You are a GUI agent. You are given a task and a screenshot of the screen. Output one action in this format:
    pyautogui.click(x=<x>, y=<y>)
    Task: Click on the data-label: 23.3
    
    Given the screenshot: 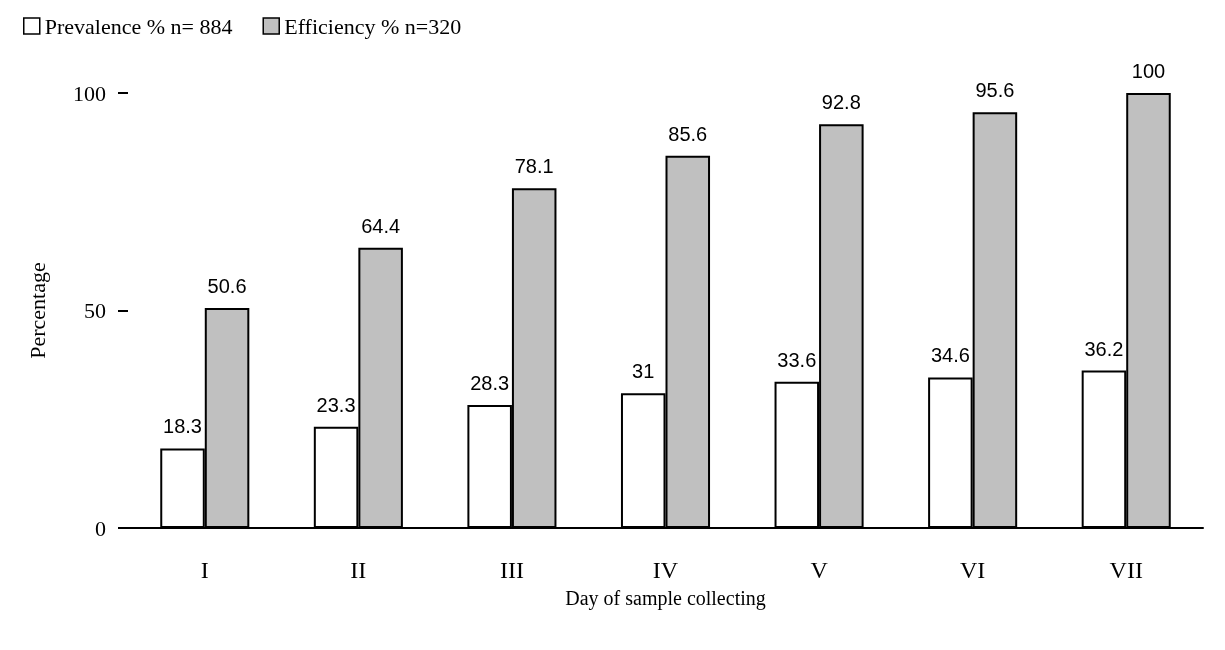 What is the action you would take?
    pyautogui.click(x=336, y=404)
    